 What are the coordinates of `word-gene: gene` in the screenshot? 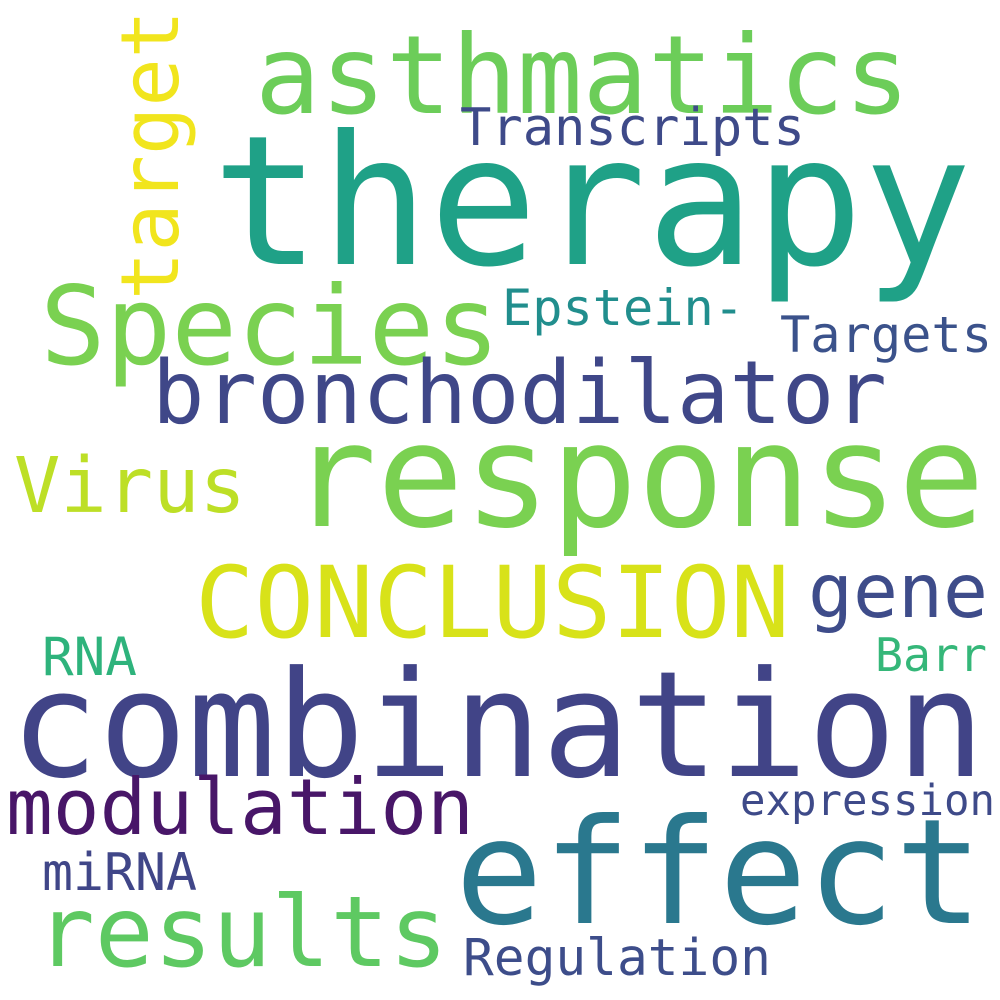 It's located at (898, 591).